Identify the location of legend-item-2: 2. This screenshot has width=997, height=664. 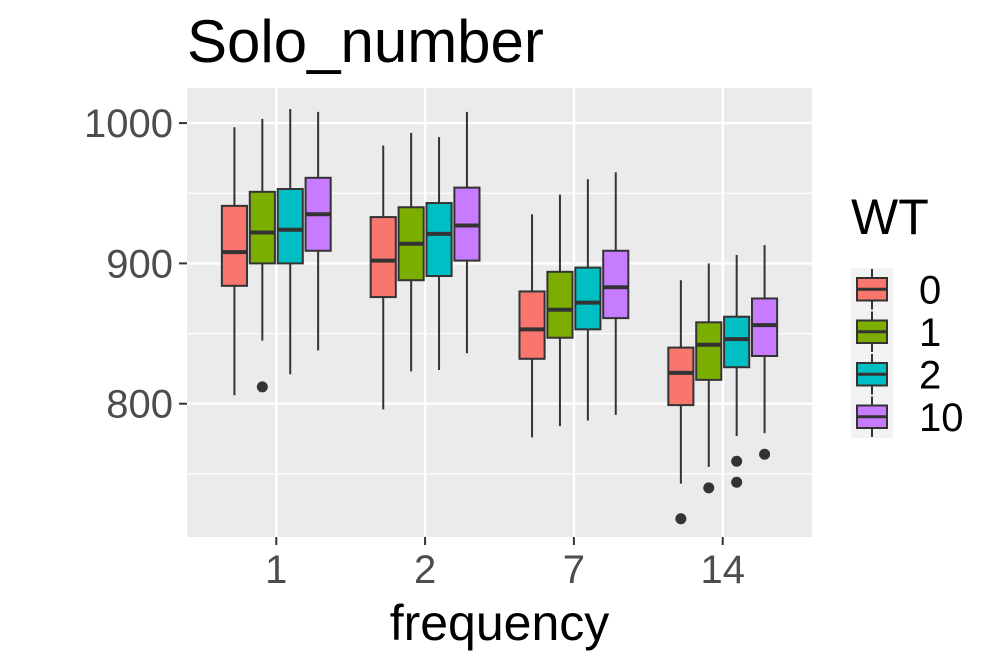
(898, 375).